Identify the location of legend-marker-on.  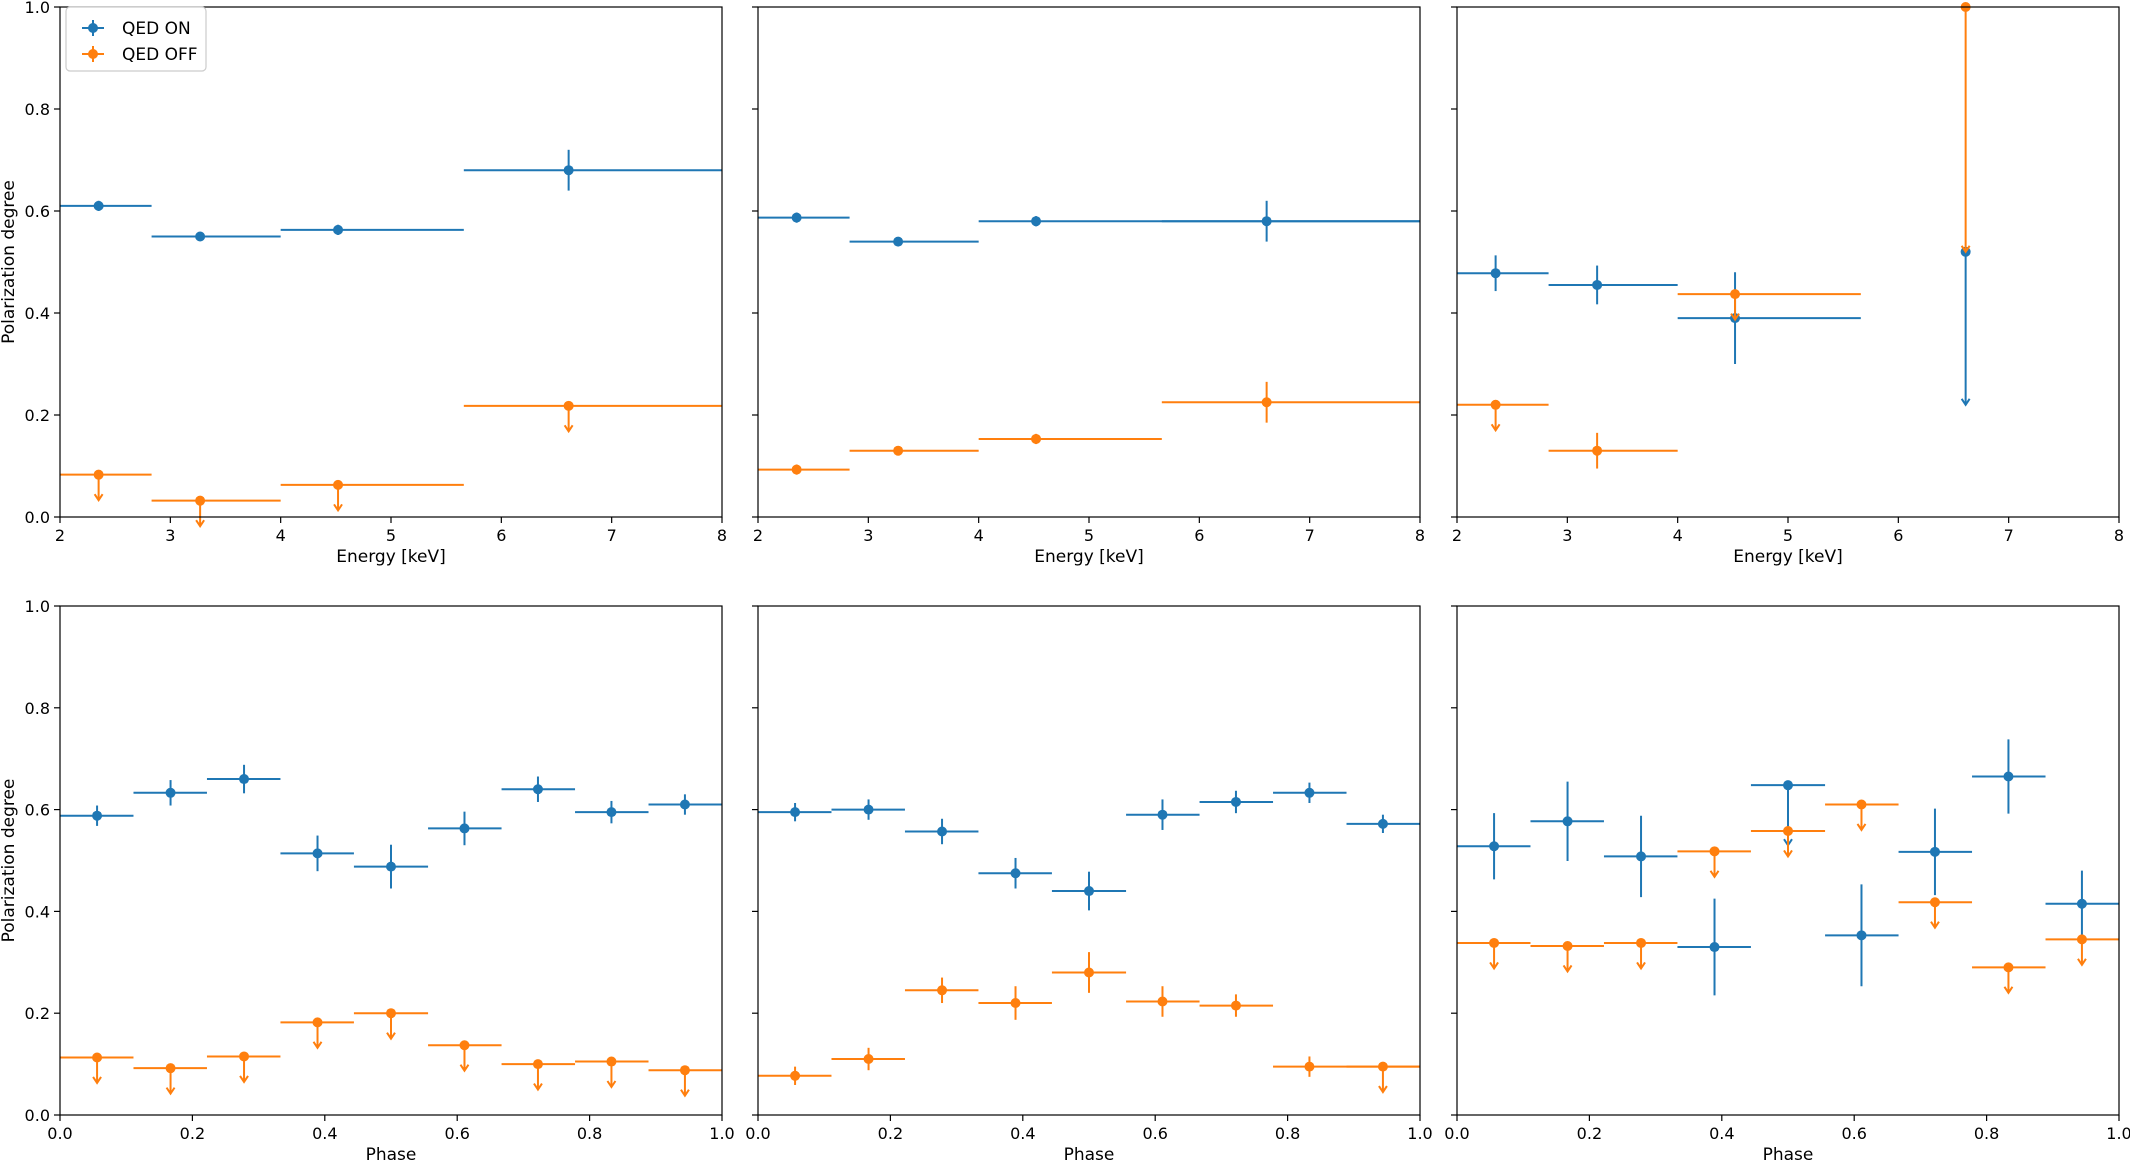
(93, 28).